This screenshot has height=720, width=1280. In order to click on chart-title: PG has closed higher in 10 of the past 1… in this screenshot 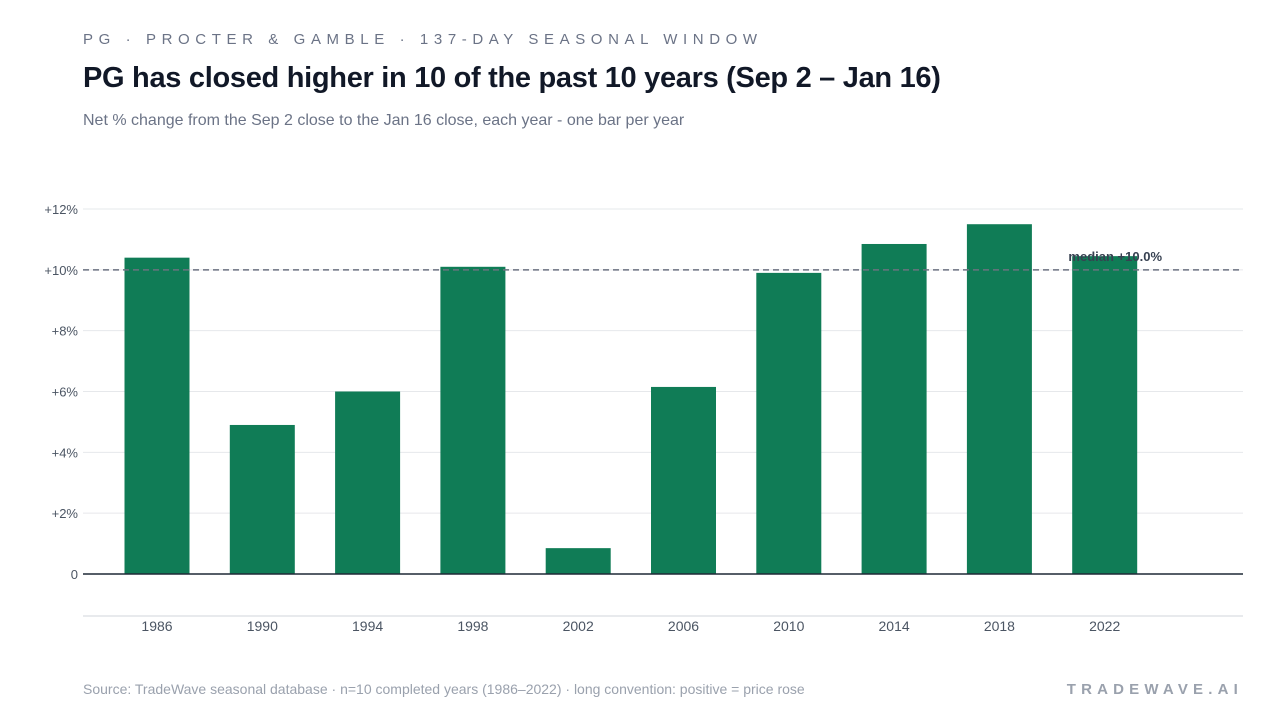, I will do `click(512, 78)`.